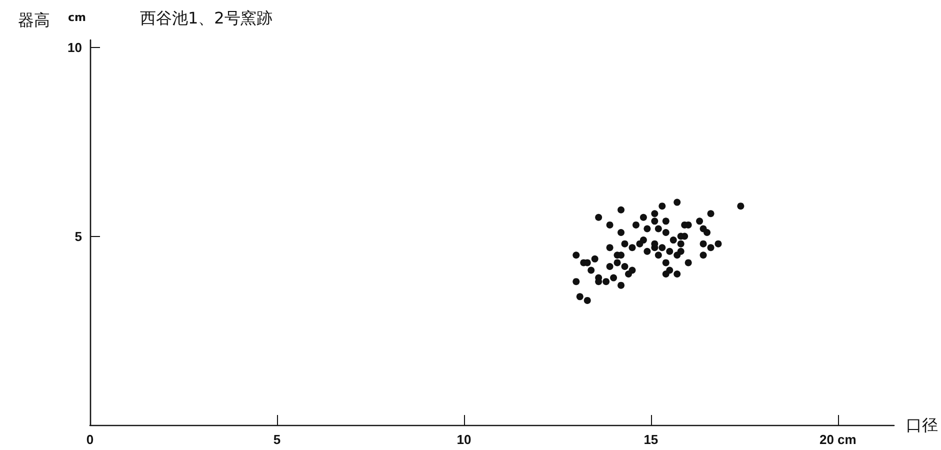 This screenshot has height=450, width=941. Describe the element at coordinates (206, 18) in the screenshot. I see `chart-title: 西谷池1、2号窯跡` at that location.